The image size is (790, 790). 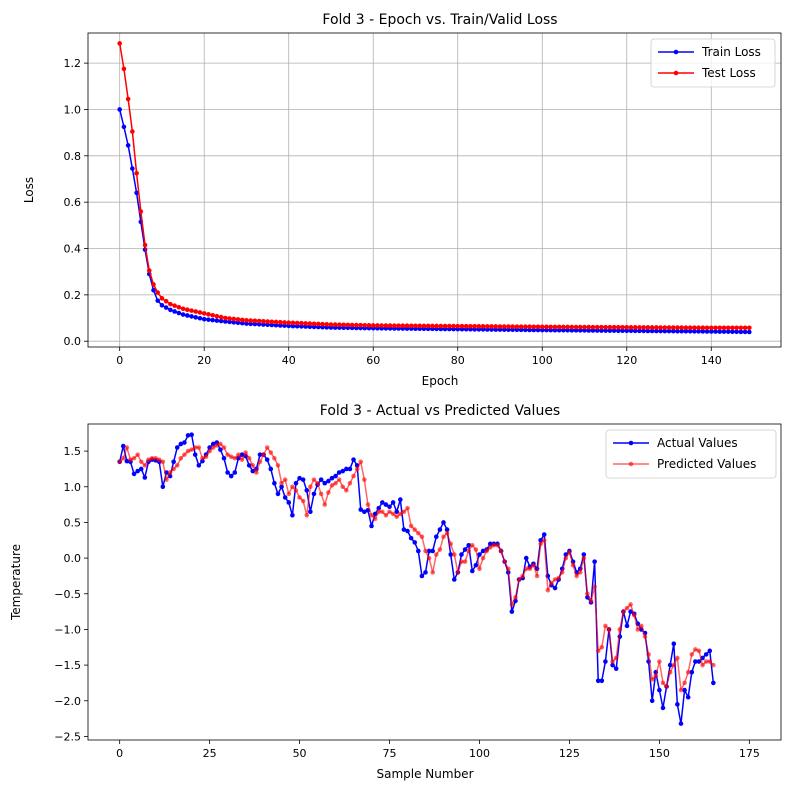 What do you see at coordinates (697, 443) in the screenshot?
I see `legend-label-0: Actual Values` at bounding box center [697, 443].